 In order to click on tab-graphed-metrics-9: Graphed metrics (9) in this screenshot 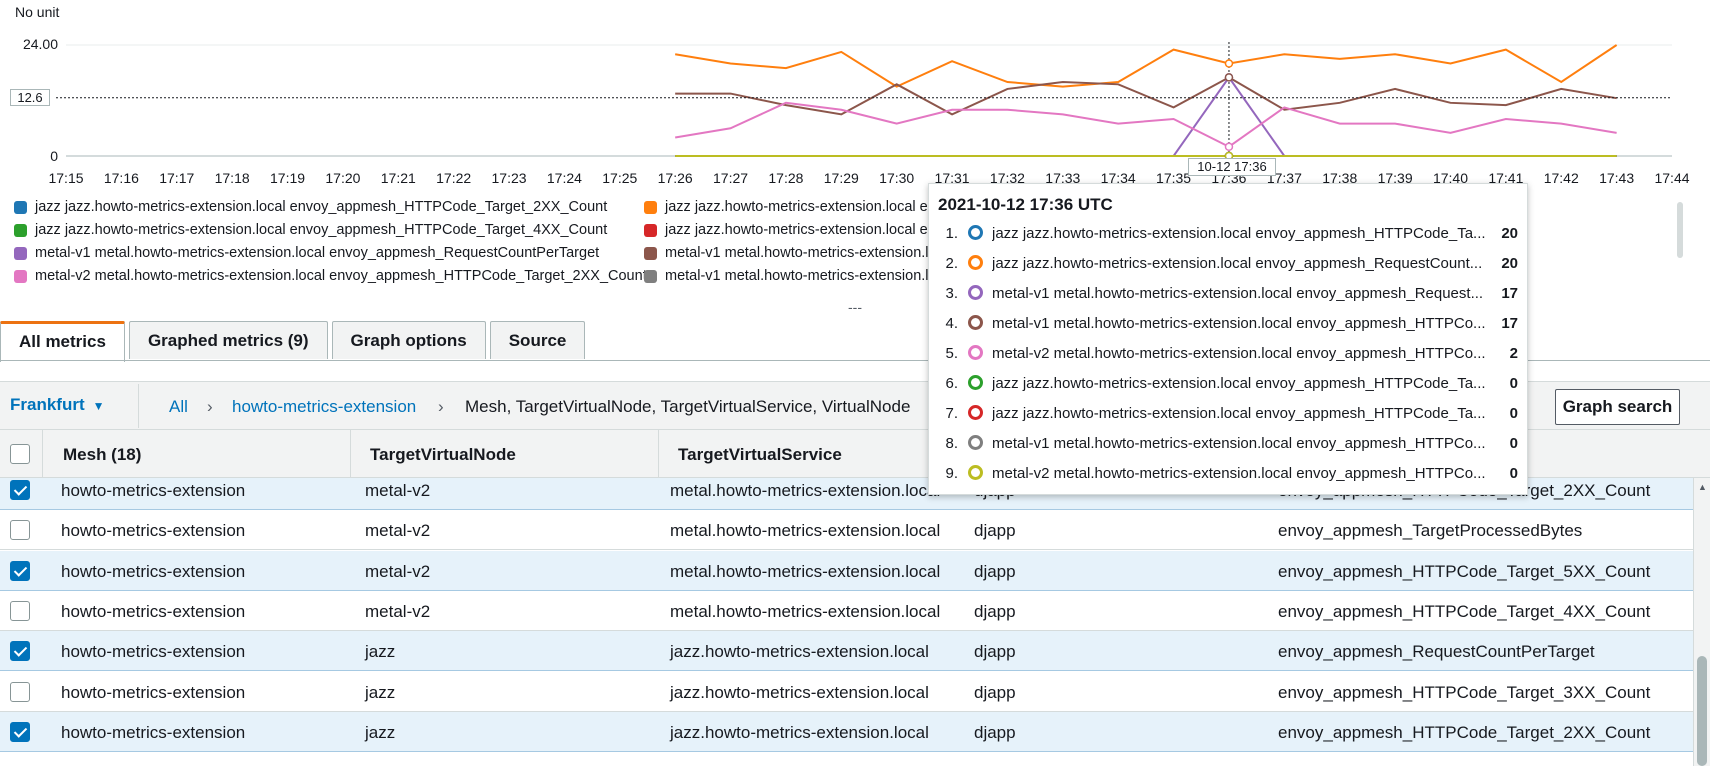, I will do `click(228, 340)`.